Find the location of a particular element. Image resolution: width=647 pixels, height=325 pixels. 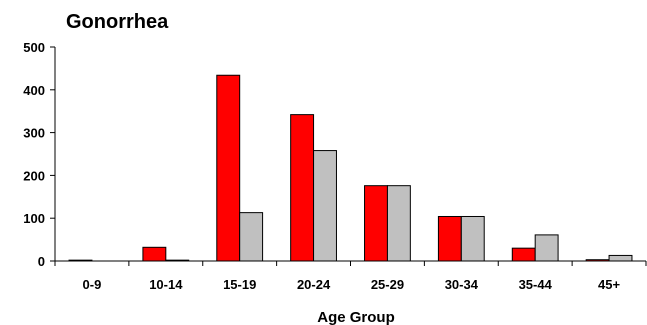

x-tick-label: 0-9 is located at coordinates (92, 284).